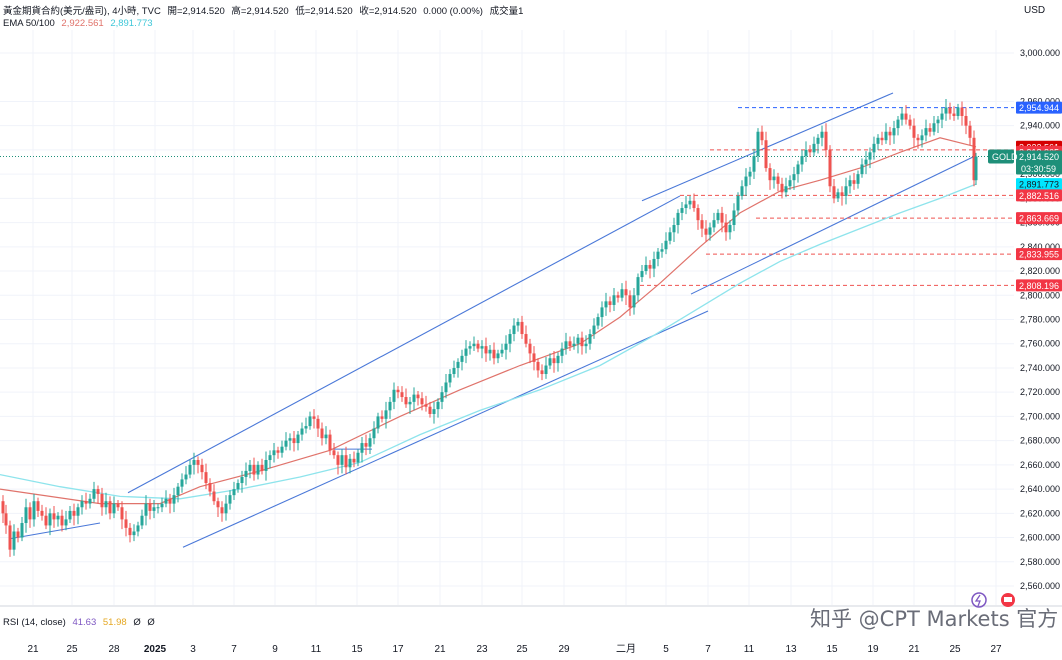  What do you see at coordinates (440, 649) in the screenshot?
I see `x-tick-label-10: 21` at bounding box center [440, 649].